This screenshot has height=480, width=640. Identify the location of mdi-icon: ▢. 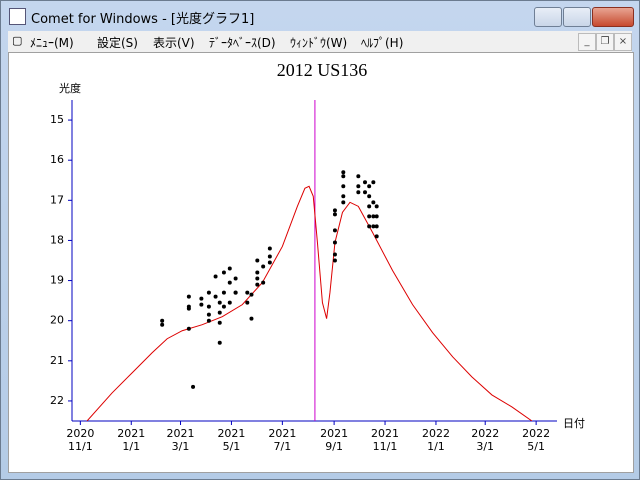
(17, 40).